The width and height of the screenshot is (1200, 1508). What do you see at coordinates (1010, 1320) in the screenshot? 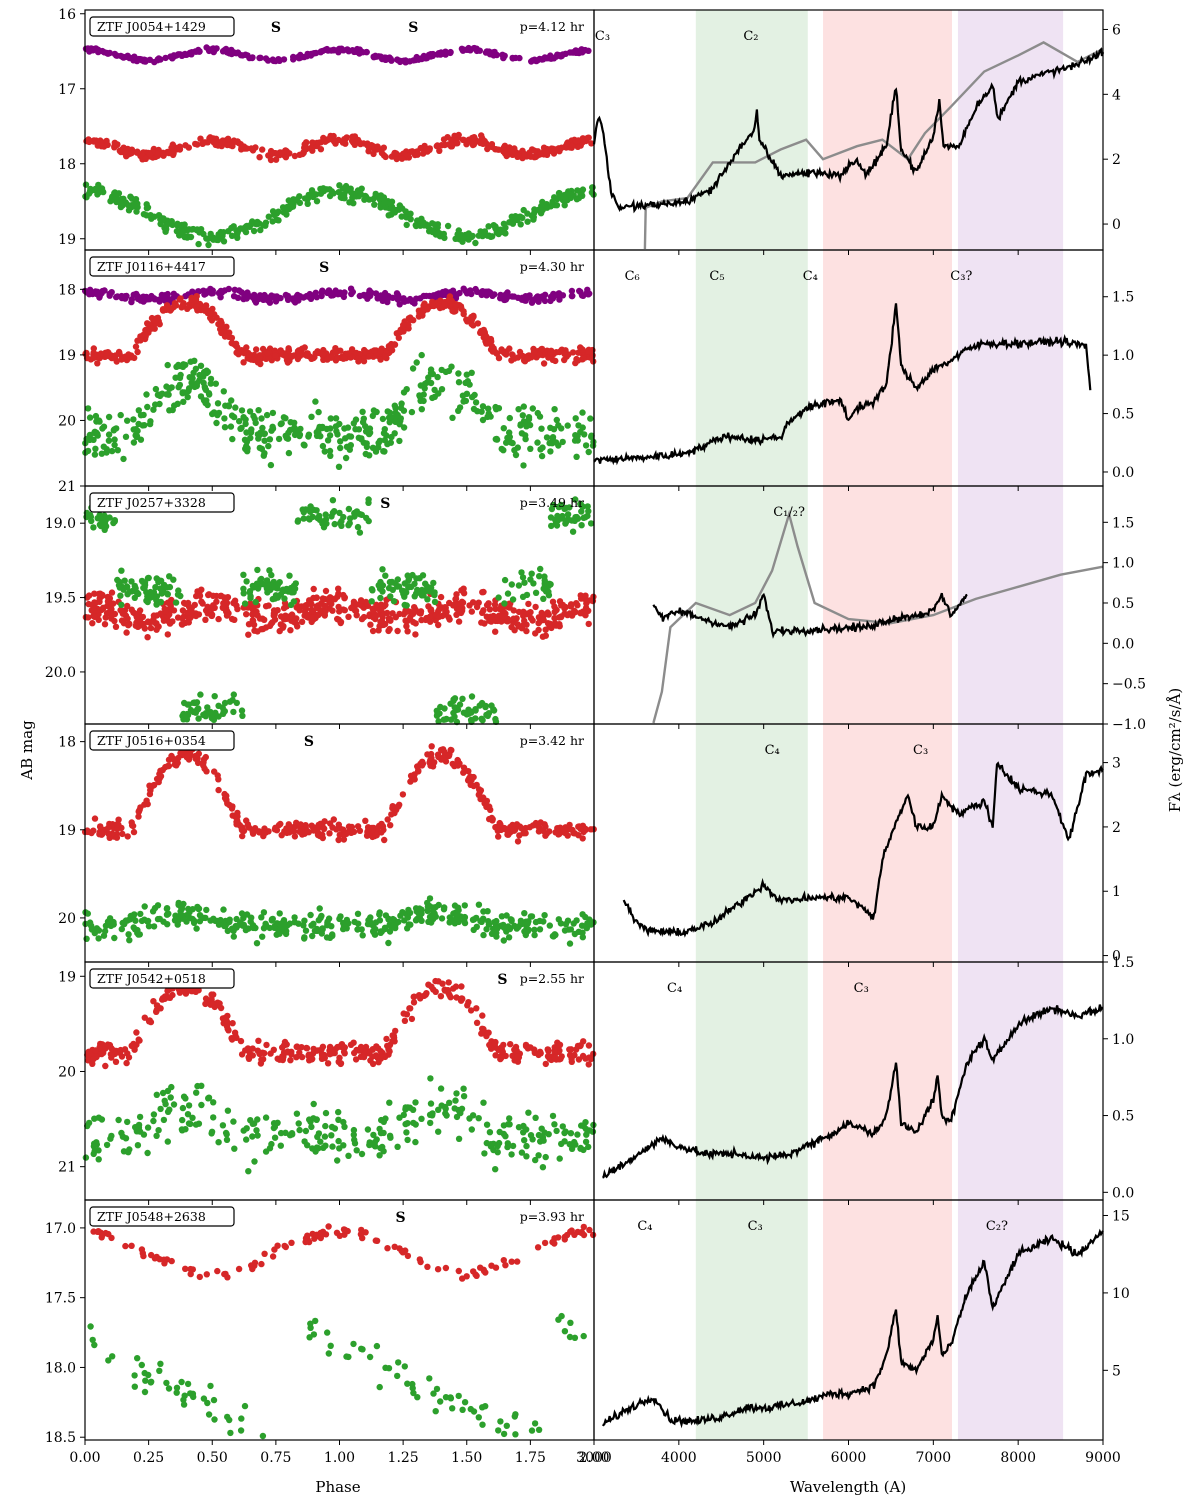
I see `wavelength-band` at bounding box center [1010, 1320].